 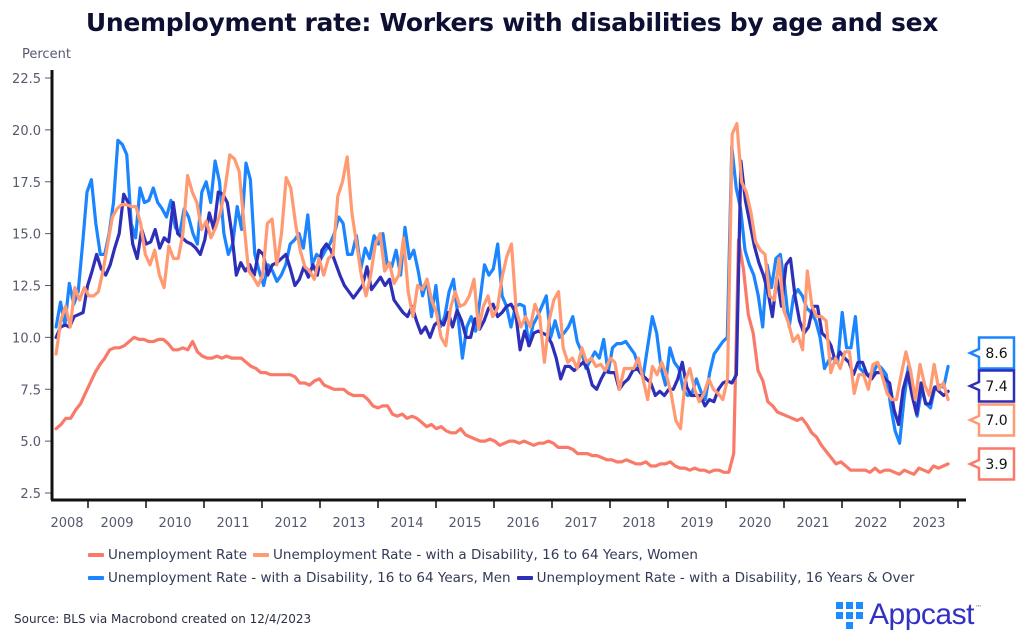 I want to click on y-tick-label: 12.5, so click(x=26, y=287).